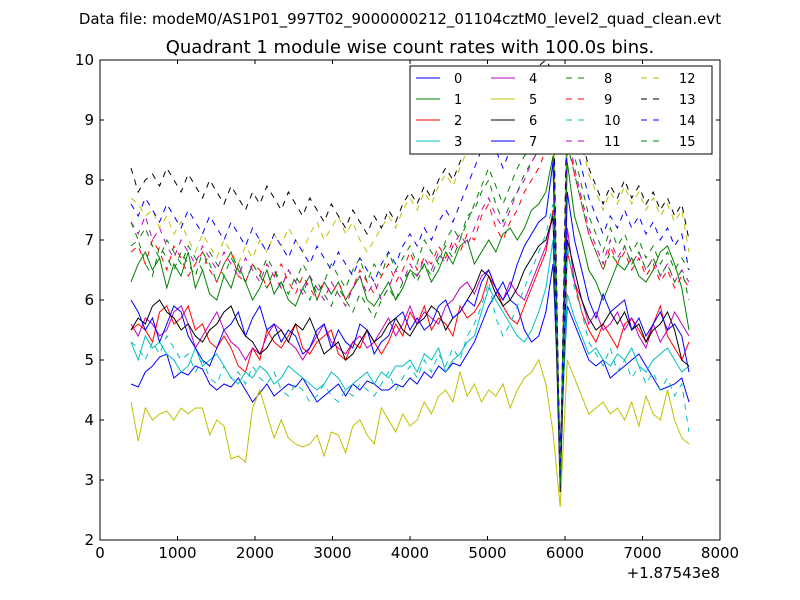 The image size is (800, 600). What do you see at coordinates (89, 180) in the screenshot?
I see `y-tick-label: 8` at bounding box center [89, 180].